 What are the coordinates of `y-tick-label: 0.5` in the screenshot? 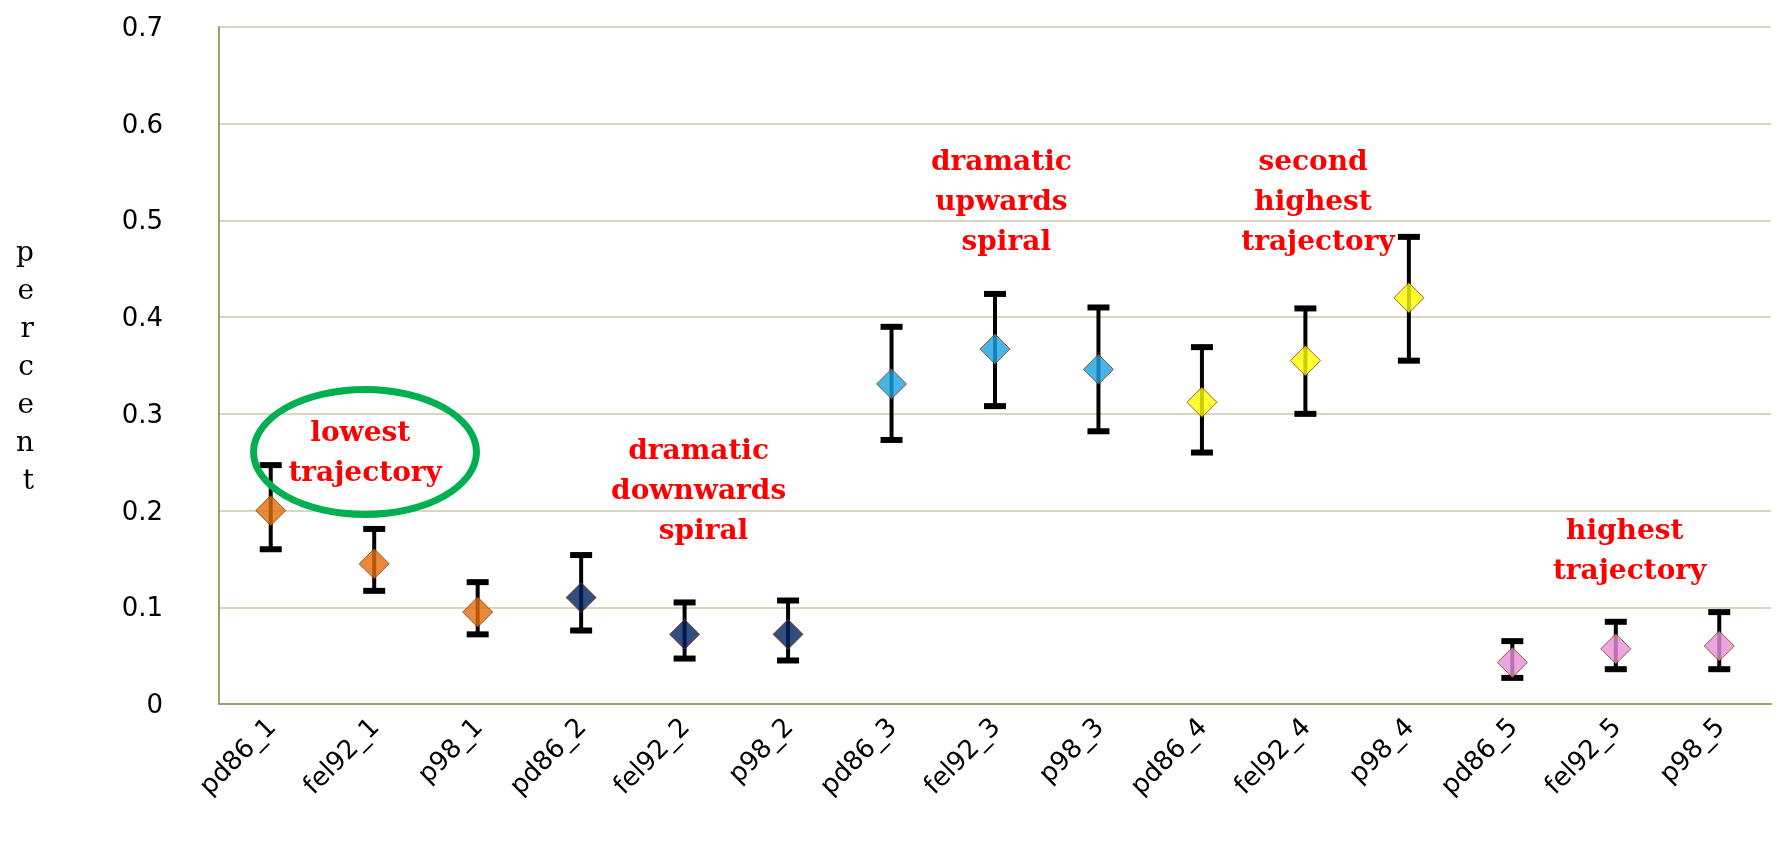 It's located at (142, 220).